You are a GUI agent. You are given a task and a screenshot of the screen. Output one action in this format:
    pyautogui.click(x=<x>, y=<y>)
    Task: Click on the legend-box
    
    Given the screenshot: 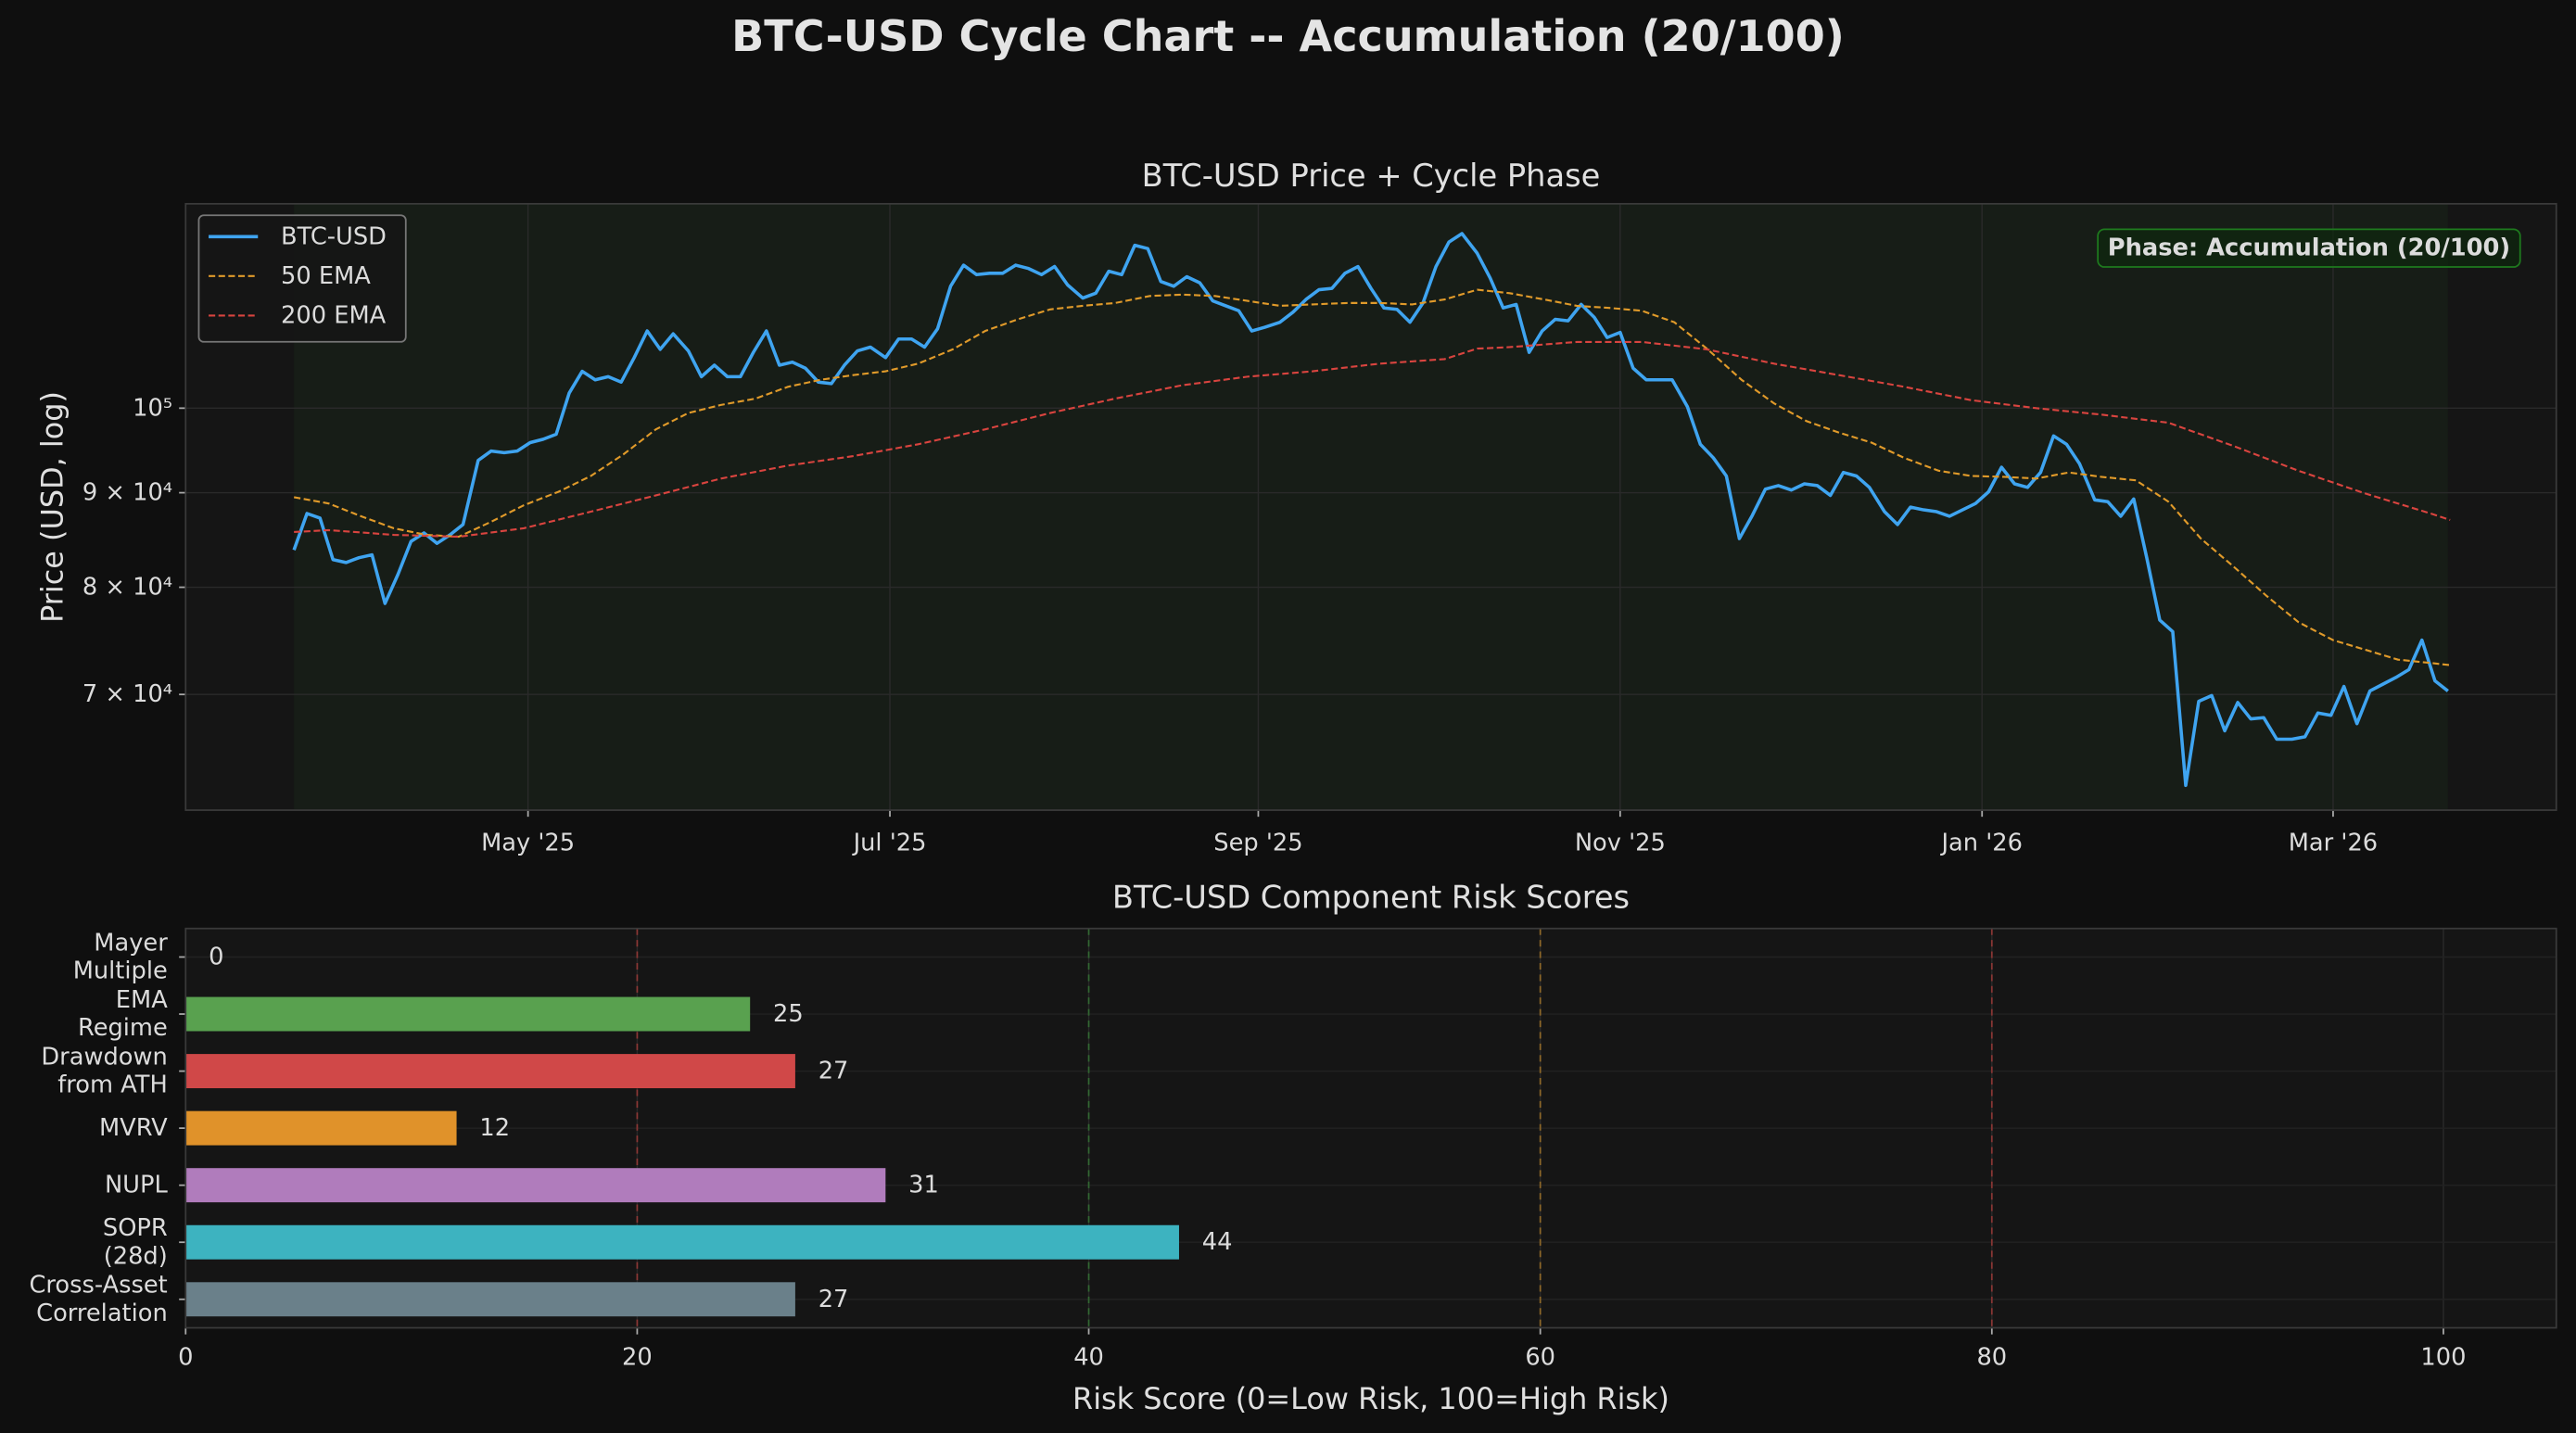 What is the action you would take?
    pyautogui.click(x=302, y=279)
    